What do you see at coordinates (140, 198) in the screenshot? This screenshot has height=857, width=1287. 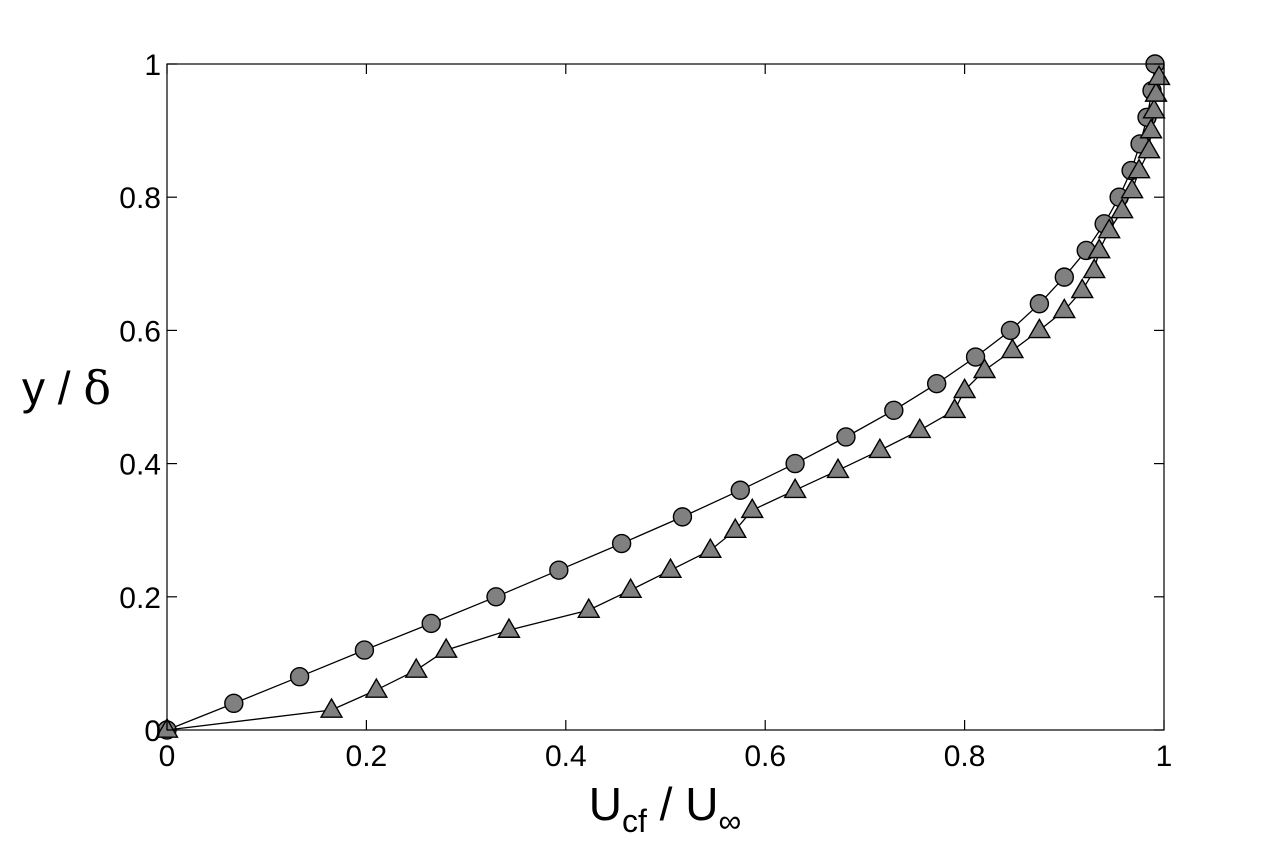 I see `y-tick-label: 0.8` at bounding box center [140, 198].